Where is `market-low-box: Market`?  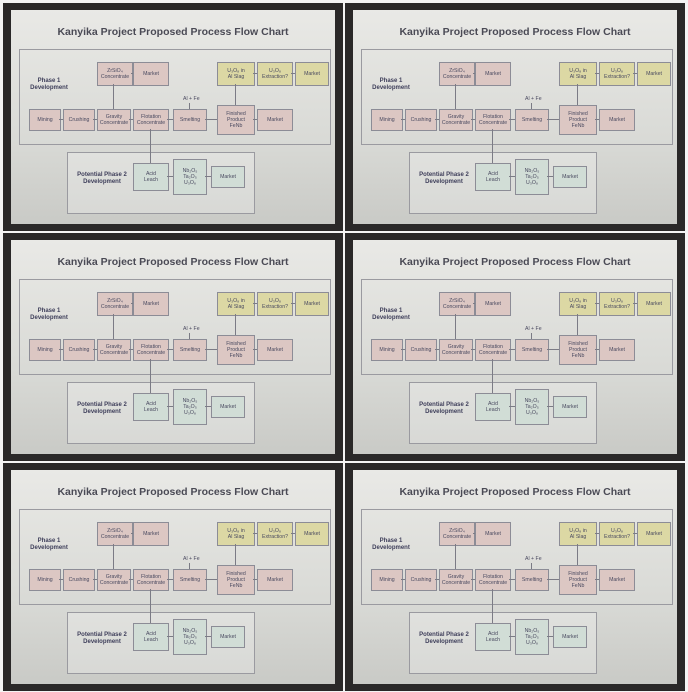 market-low-box: Market is located at coordinates (228, 177).